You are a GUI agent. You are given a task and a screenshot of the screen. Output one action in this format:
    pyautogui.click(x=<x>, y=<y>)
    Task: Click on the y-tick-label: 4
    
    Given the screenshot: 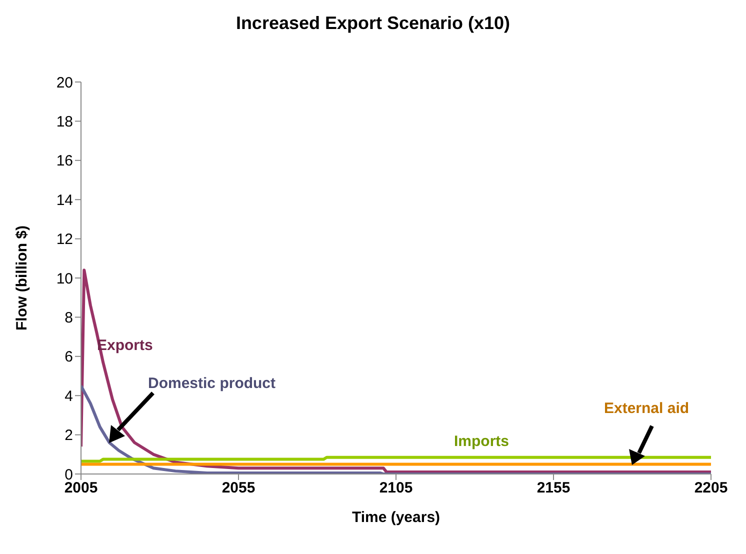 What is the action you would take?
    pyautogui.click(x=68, y=396)
    